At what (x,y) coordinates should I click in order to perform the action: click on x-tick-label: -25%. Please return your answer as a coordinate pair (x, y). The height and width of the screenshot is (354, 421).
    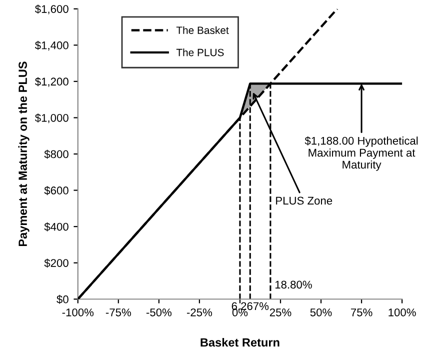
    Looking at the image, I should click on (199, 312).